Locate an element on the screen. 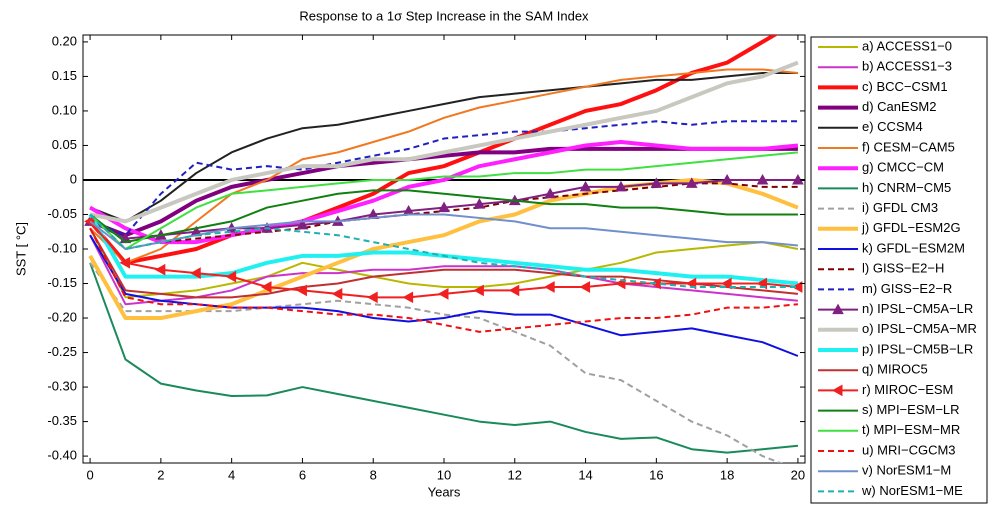  legend-label: m) GISS−E2−R is located at coordinates (907, 288).